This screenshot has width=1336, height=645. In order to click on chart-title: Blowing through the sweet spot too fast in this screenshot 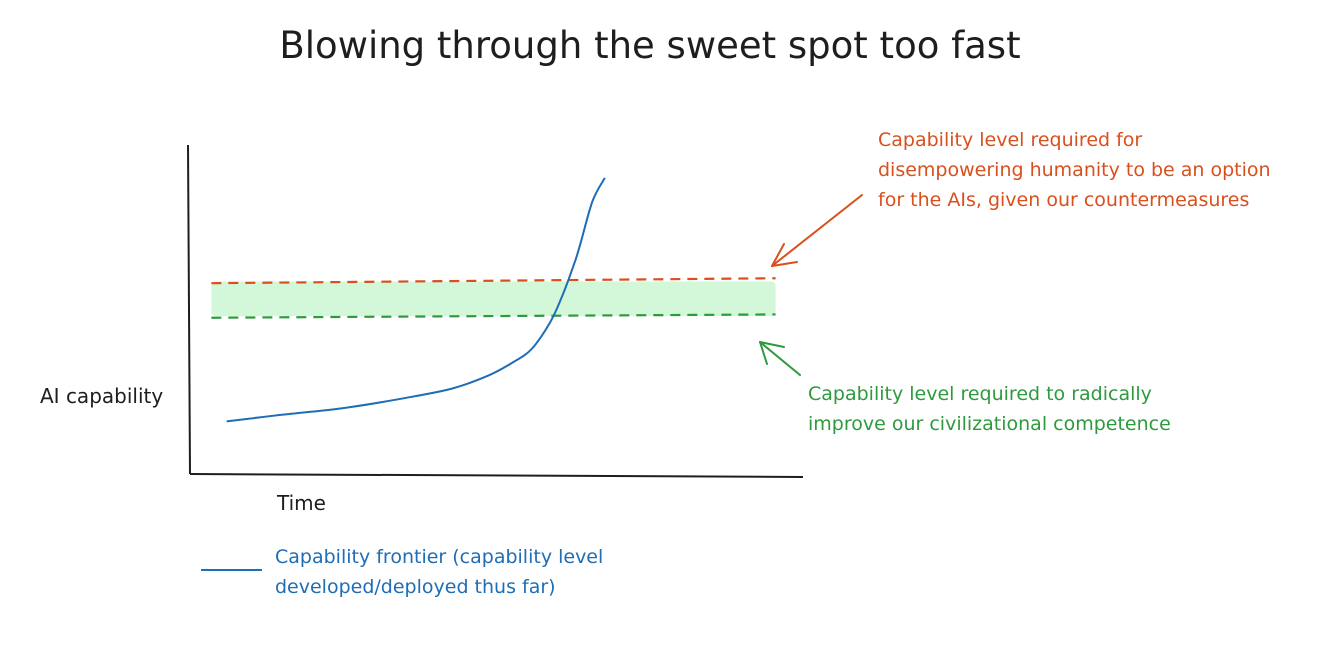, I will do `click(649, 45)`.